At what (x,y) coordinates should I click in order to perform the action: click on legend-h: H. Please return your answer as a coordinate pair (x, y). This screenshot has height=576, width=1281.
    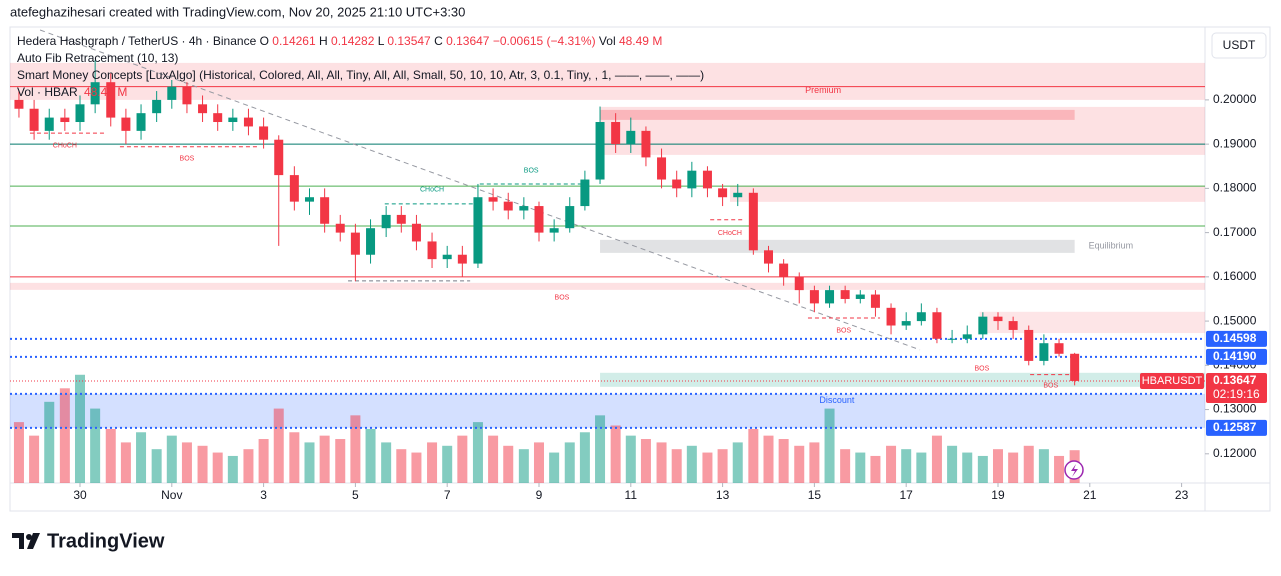
    Looking at the image, I should click on (323, 41).